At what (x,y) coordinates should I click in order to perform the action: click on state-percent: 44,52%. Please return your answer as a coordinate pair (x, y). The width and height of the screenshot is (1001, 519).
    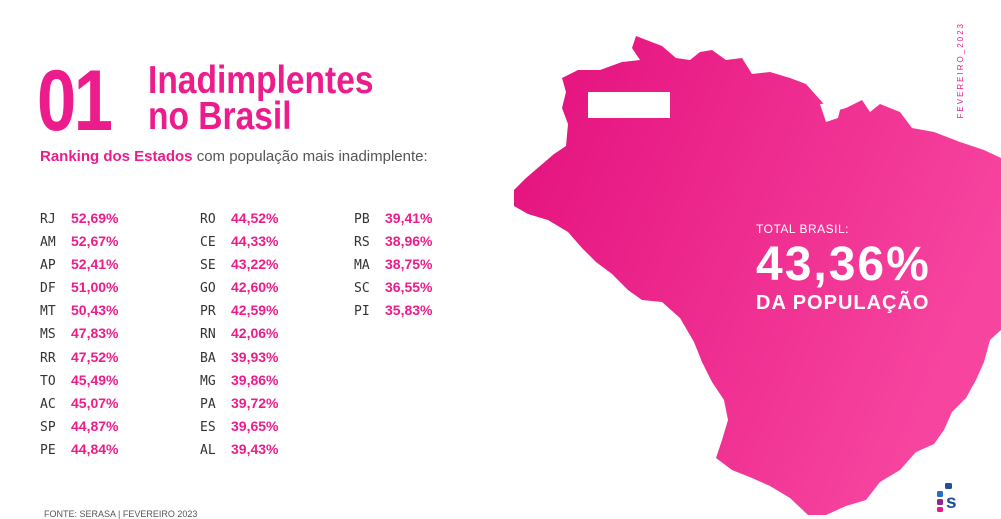
    Looking at the image, I should click on (255, 218).